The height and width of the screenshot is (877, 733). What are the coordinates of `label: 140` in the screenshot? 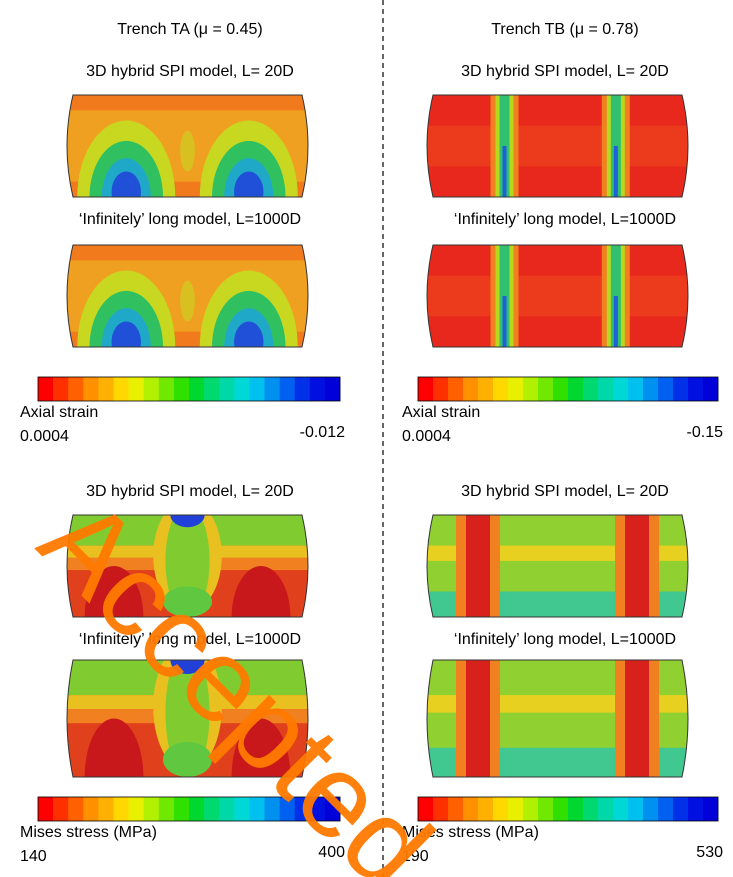 It's located at (33, 856).